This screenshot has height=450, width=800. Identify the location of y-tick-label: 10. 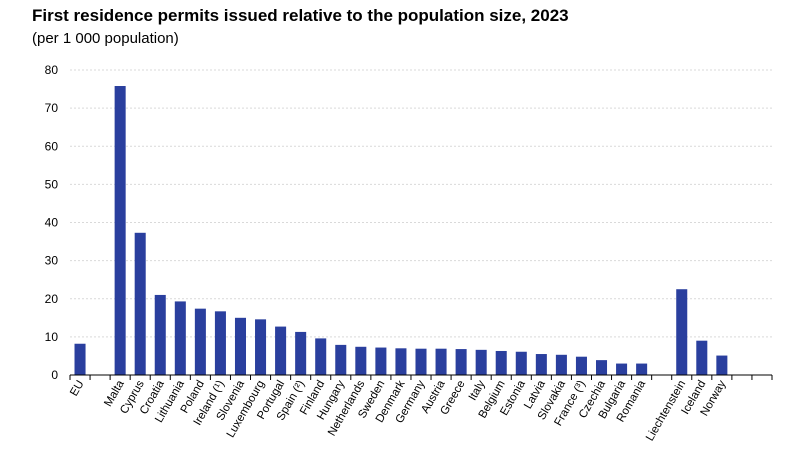
(52, 337).